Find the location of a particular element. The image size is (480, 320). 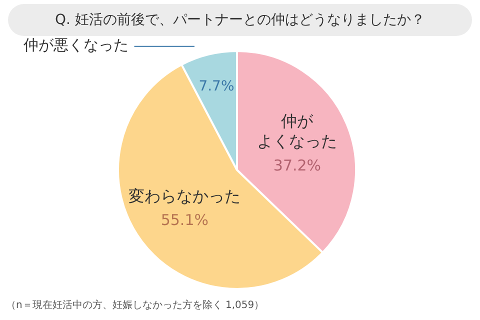

slice-label: 変わらなかった is located at coordinates (184, 196).